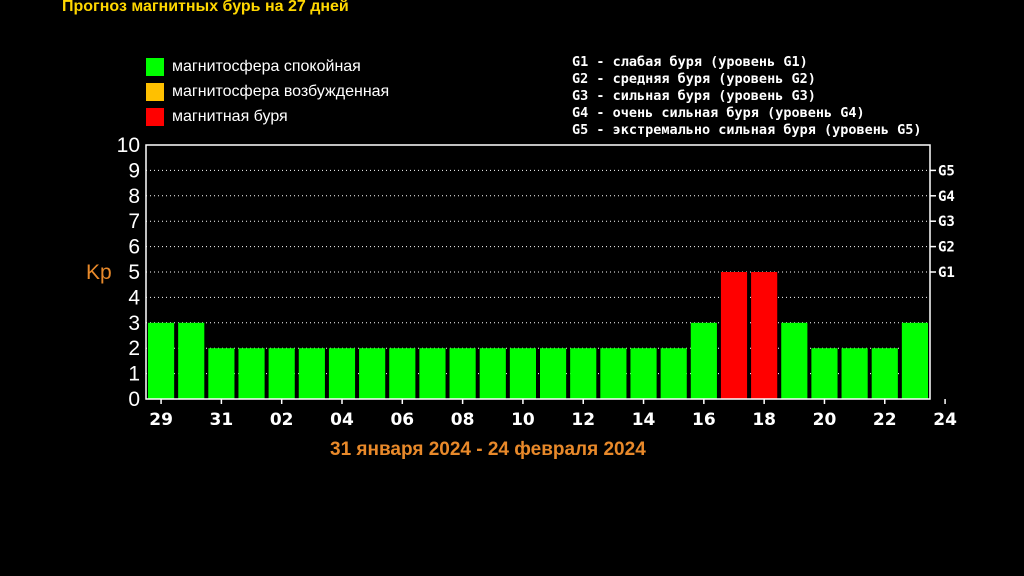  I want to click on chart-title: Прогноз магнитных бурь на 27 дней, so click(205, 7).